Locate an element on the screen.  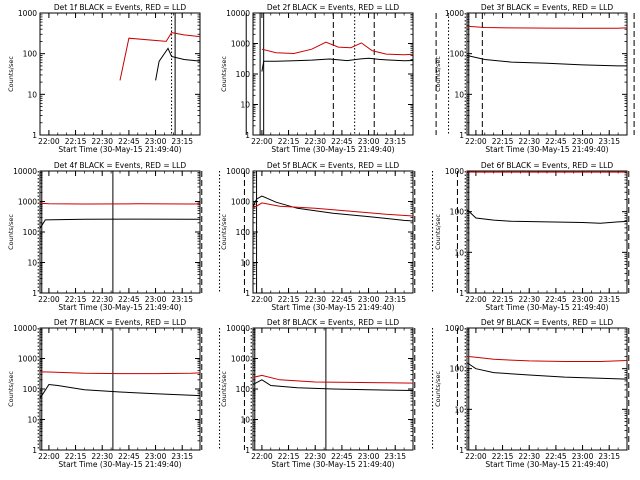
panel-title: Det 3f BLACK = Events, RED = LLD is located at coordinates (547, 7).